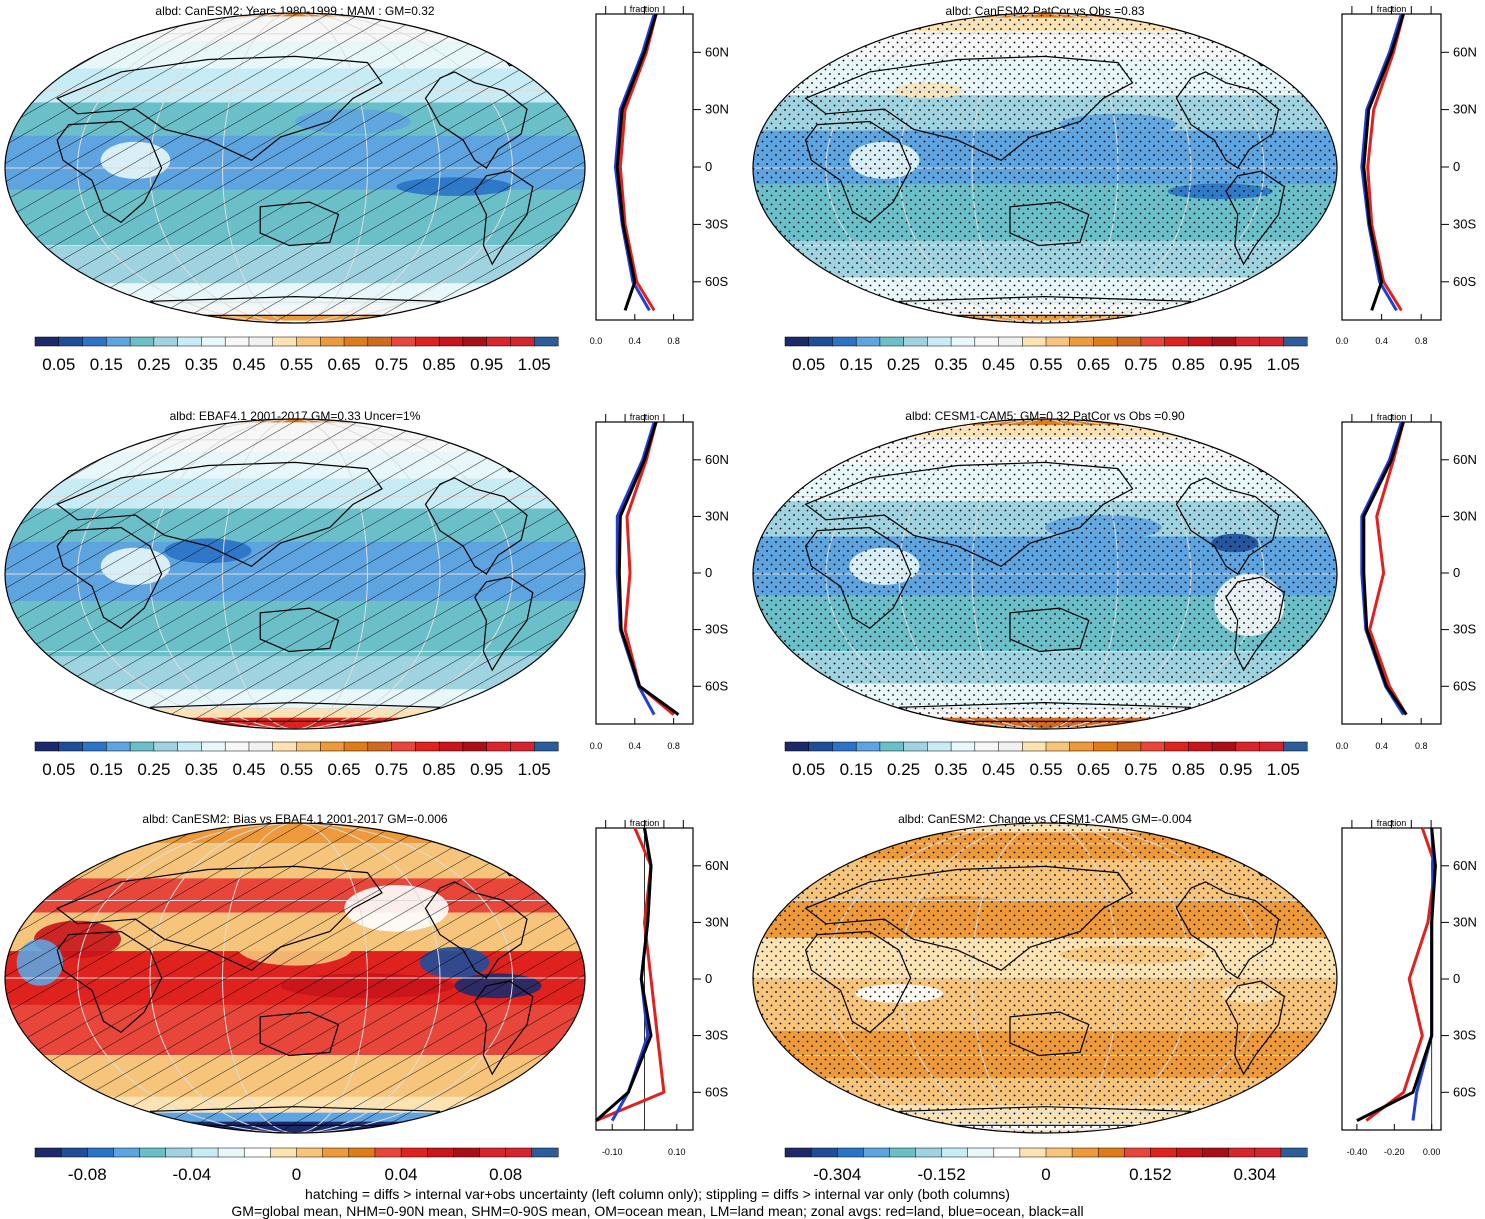 This screenshot has width=1485, height=1219. I want to click on colorbar-label: 0.75, so click(391, 769).